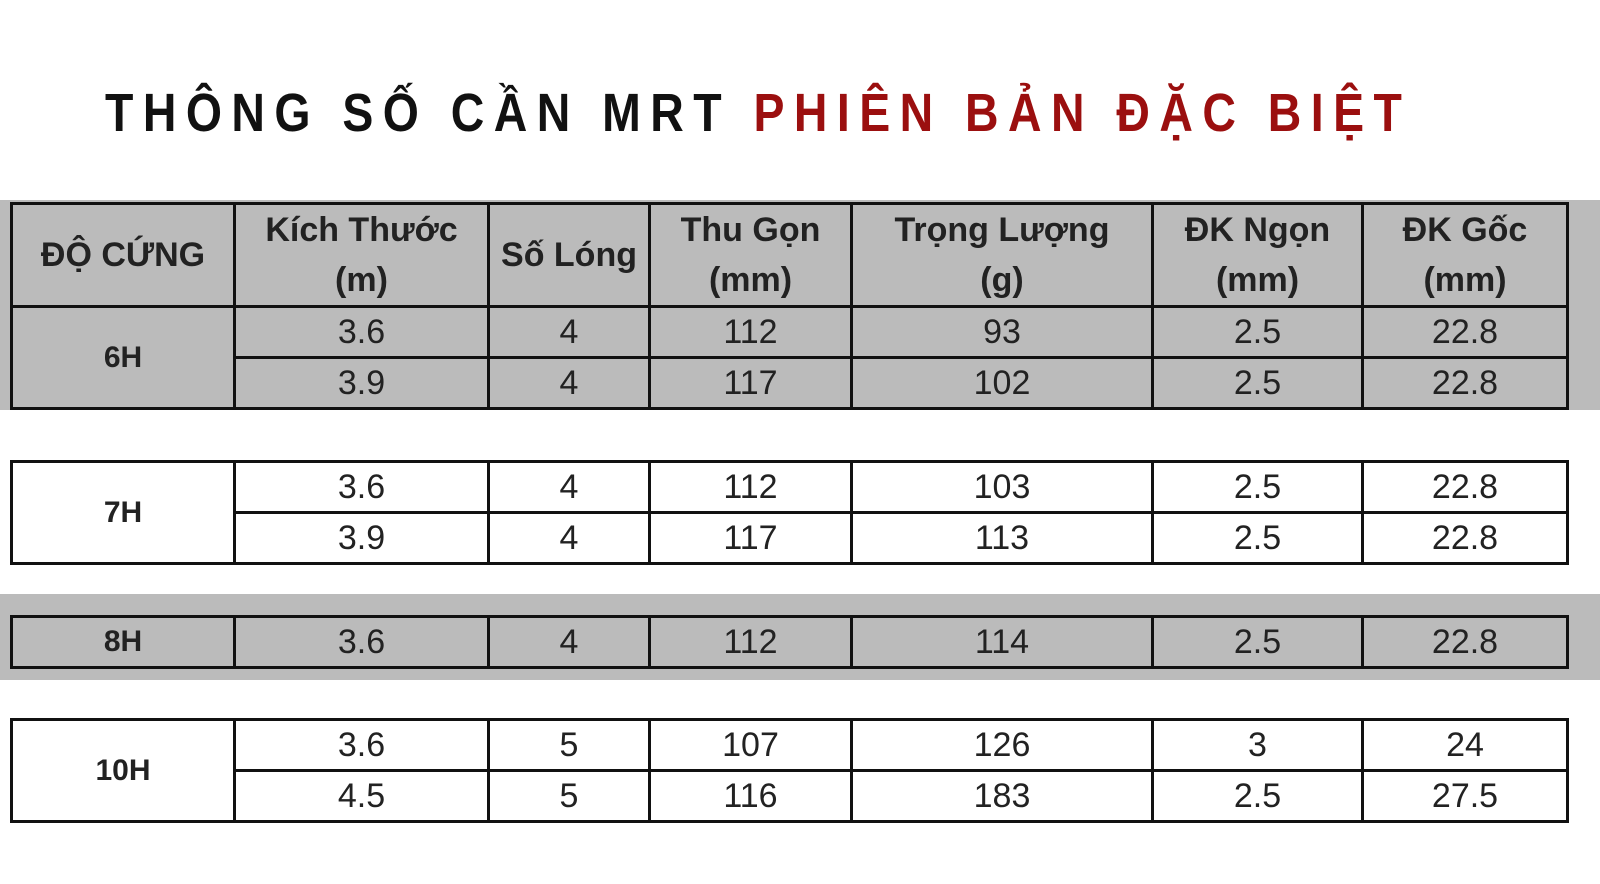 The height and width of the screenshot is (884, 1600). Describe the element at coordinates (123, 770) in the screenshot. I see `hardness-cell: 10H` at that location.